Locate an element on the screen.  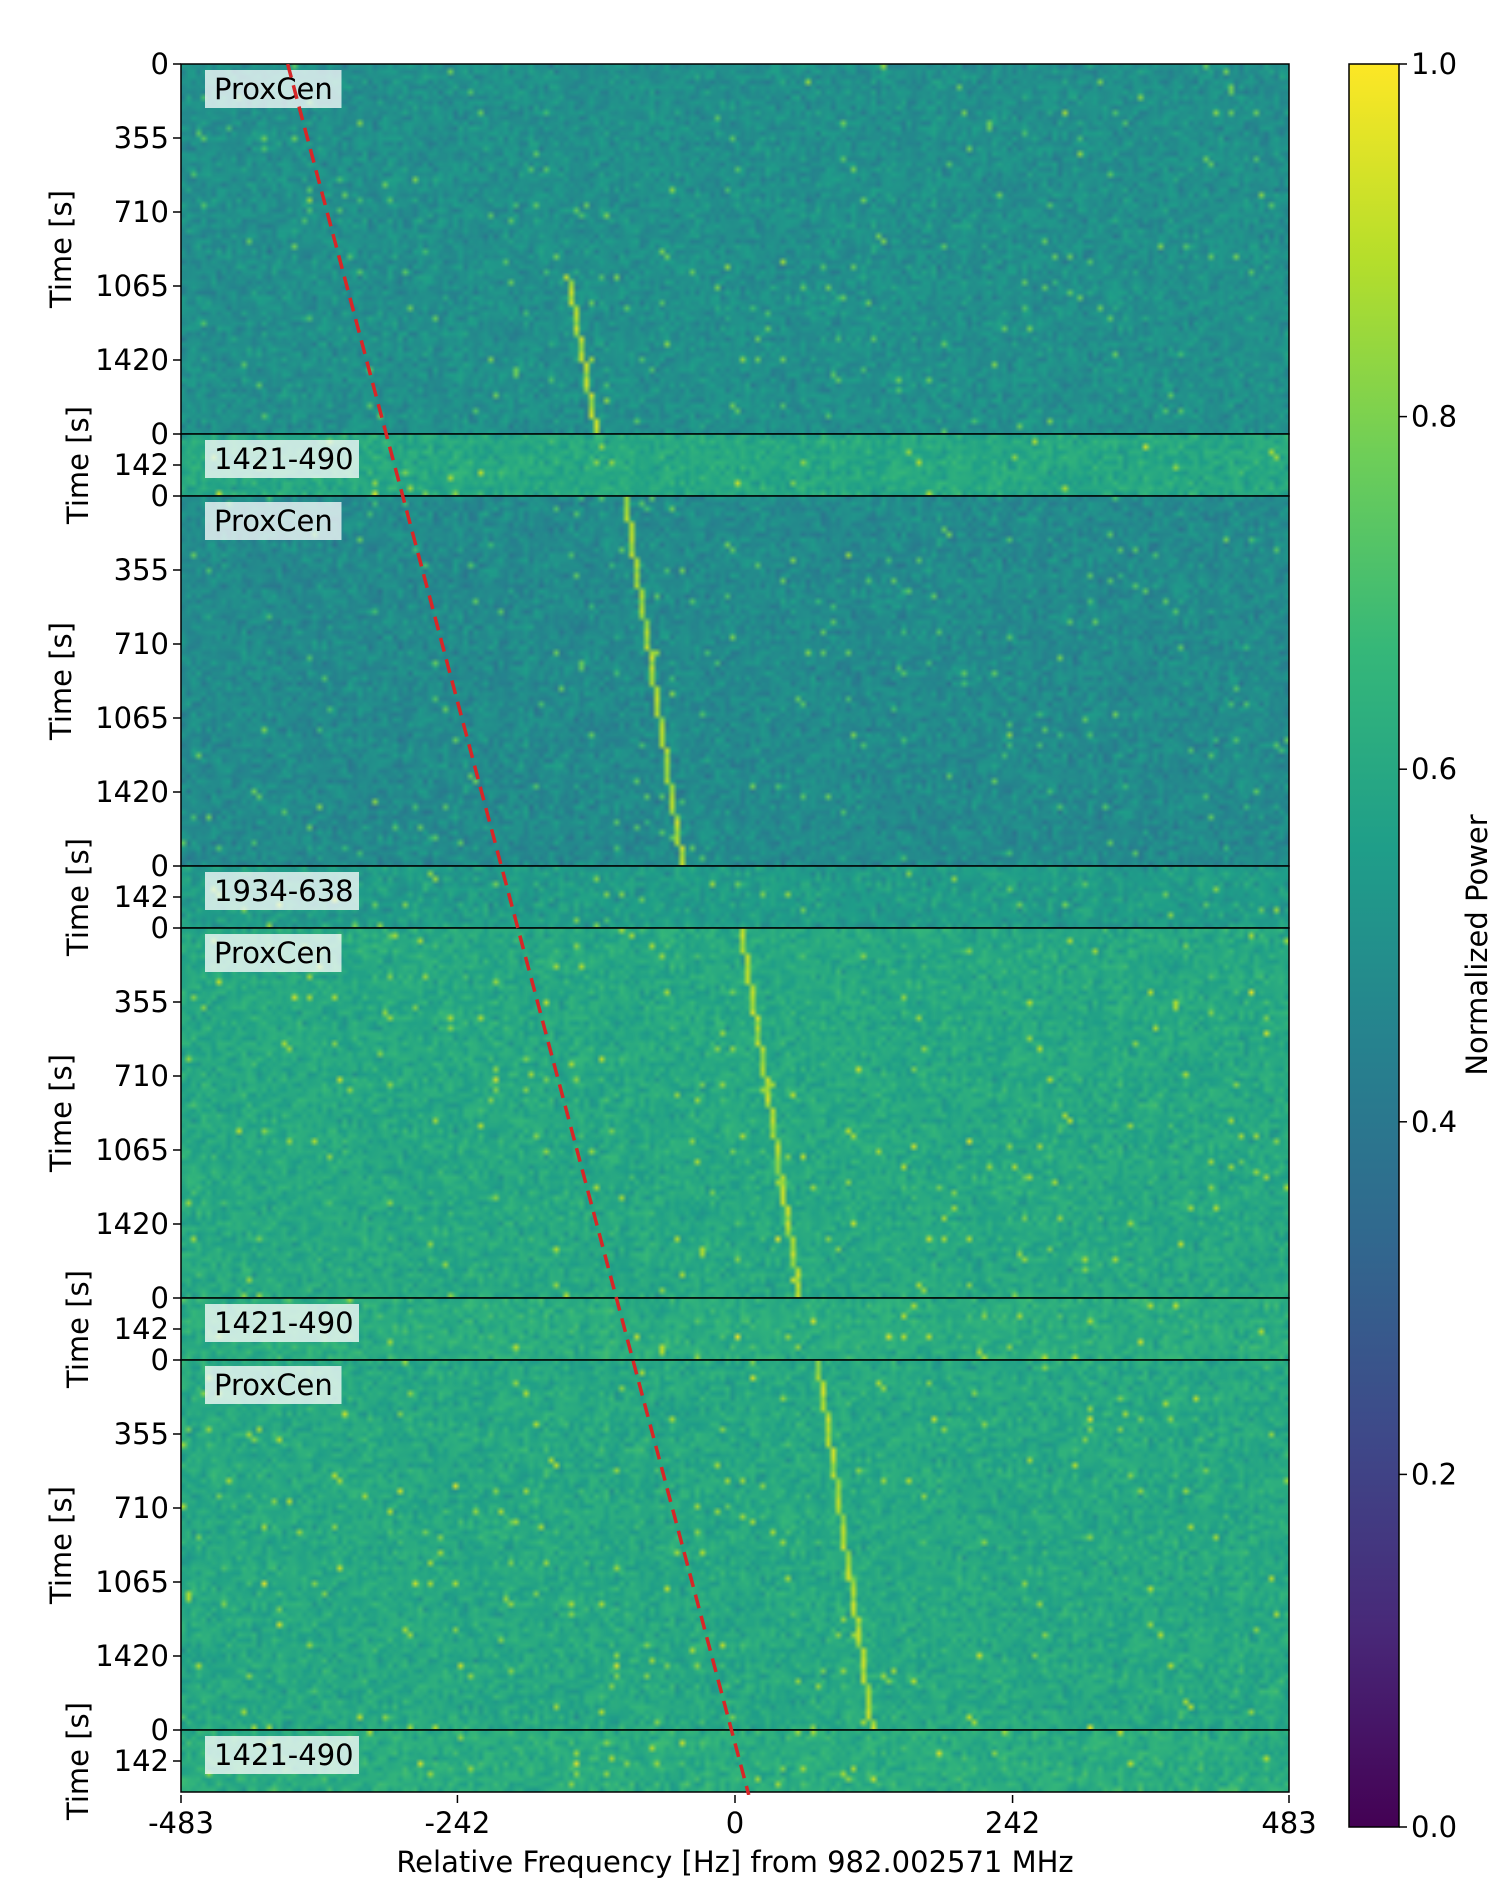
colorbar-gradient is located at coordinates (1374, 945).